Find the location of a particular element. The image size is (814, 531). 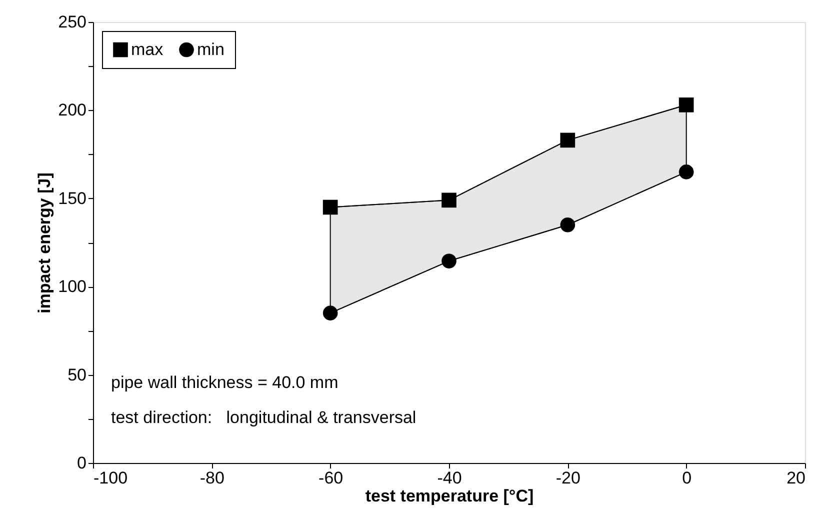

annotation: test direction: longitudinal & transversal is located at coordinates (263, 417).